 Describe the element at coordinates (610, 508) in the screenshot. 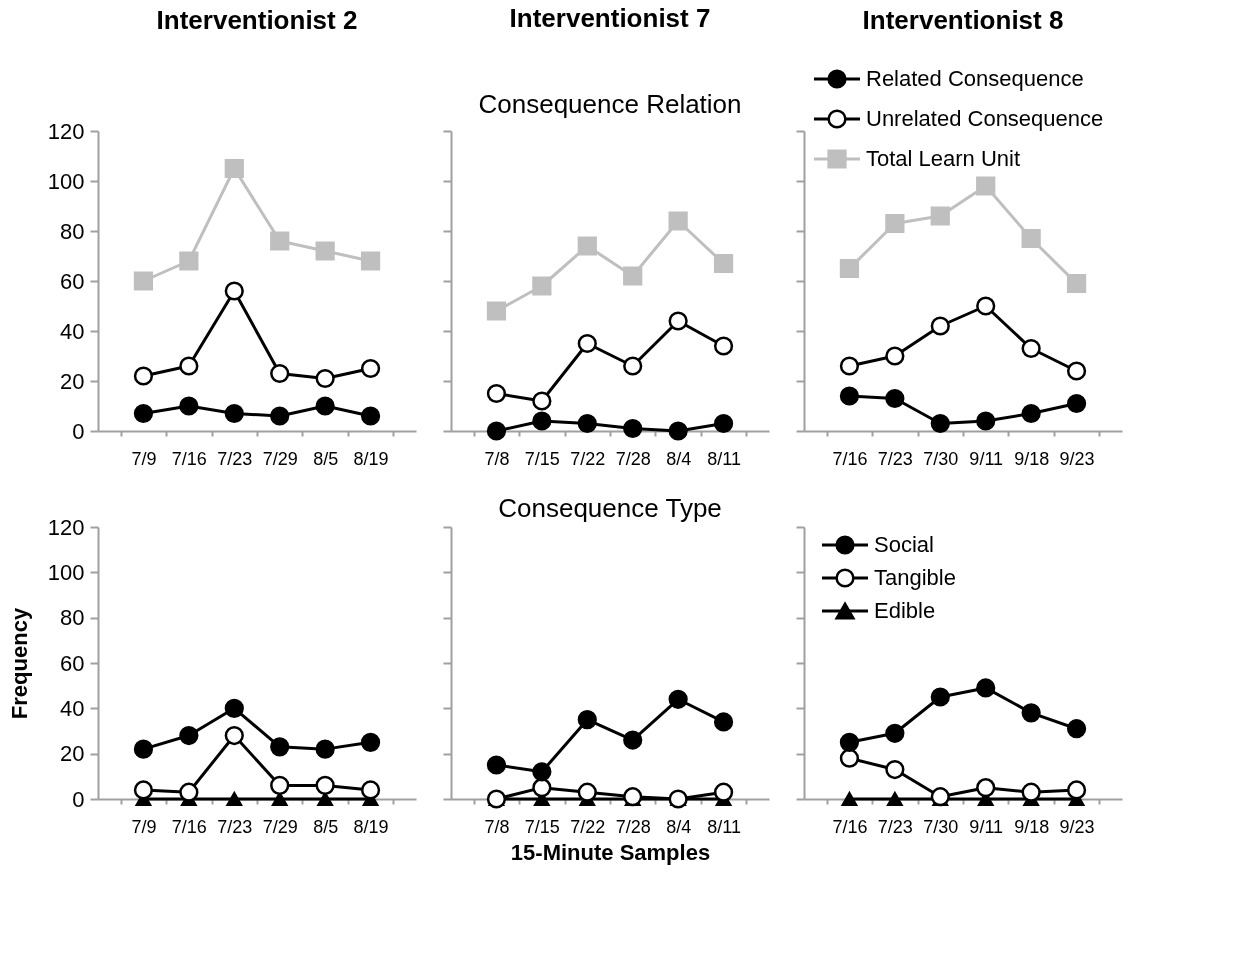

I see `chart-subtitle: Consequence Type` at that location.